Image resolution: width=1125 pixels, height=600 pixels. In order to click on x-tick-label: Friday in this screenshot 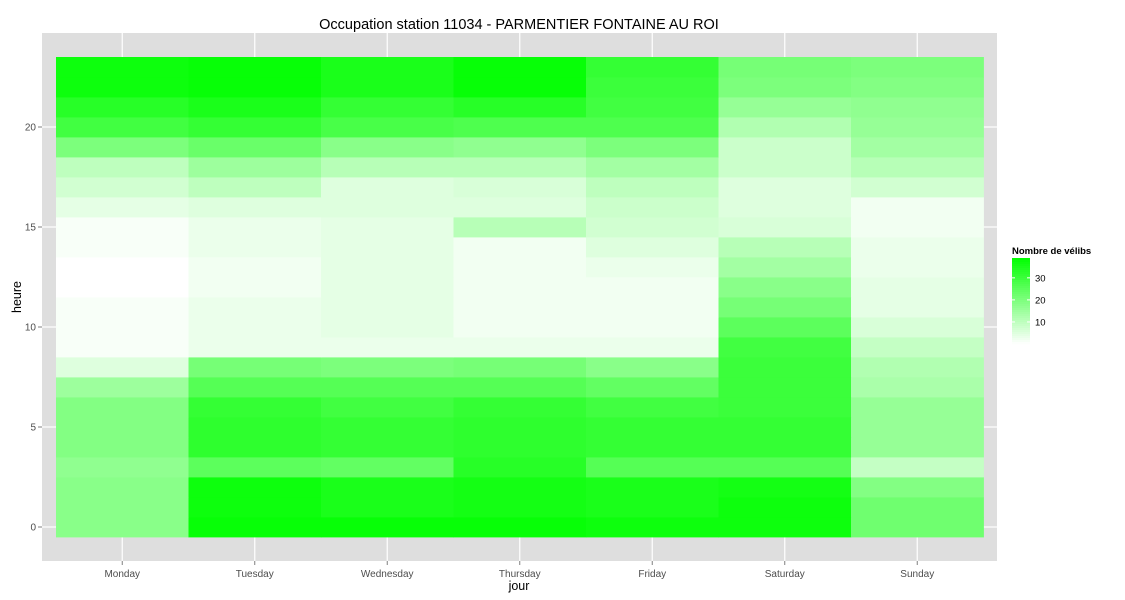, I will do `click(652, 574)`.